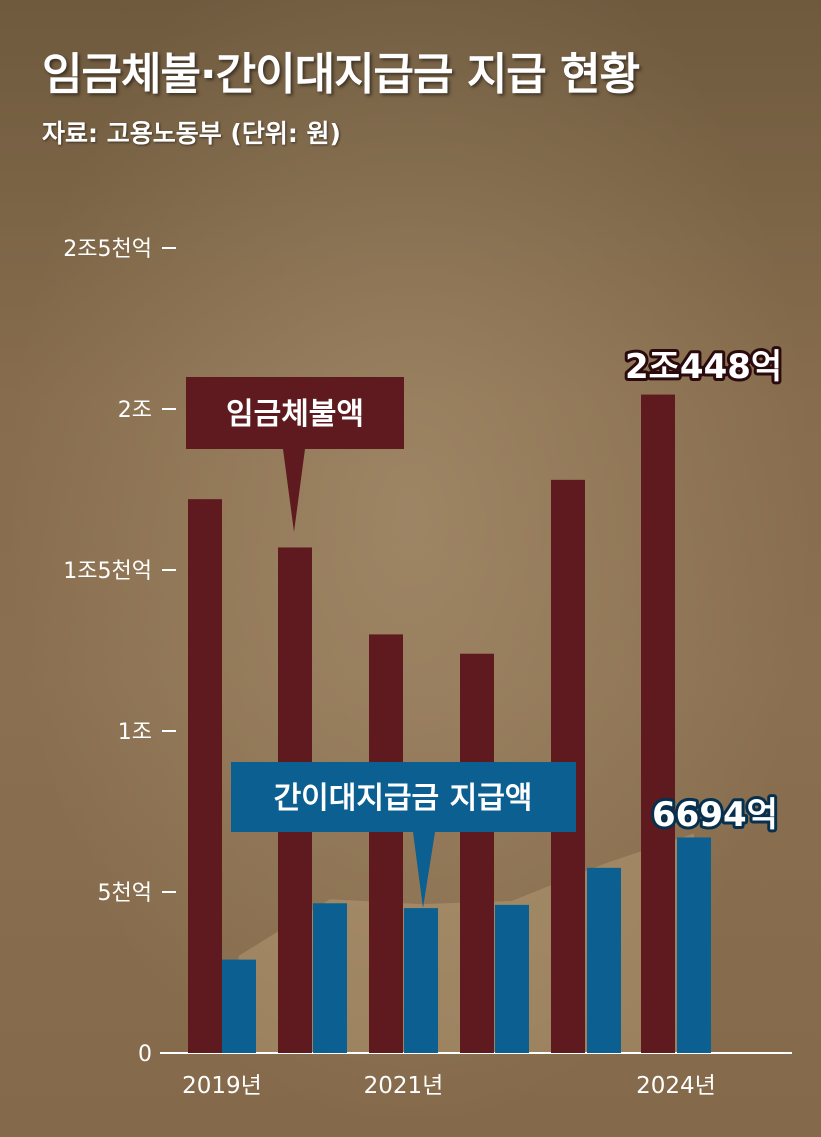 This screenshot has width=821, height=1137. I want to click on legend-payment-label: 간이대지급금 지급액, so click(403, 798).